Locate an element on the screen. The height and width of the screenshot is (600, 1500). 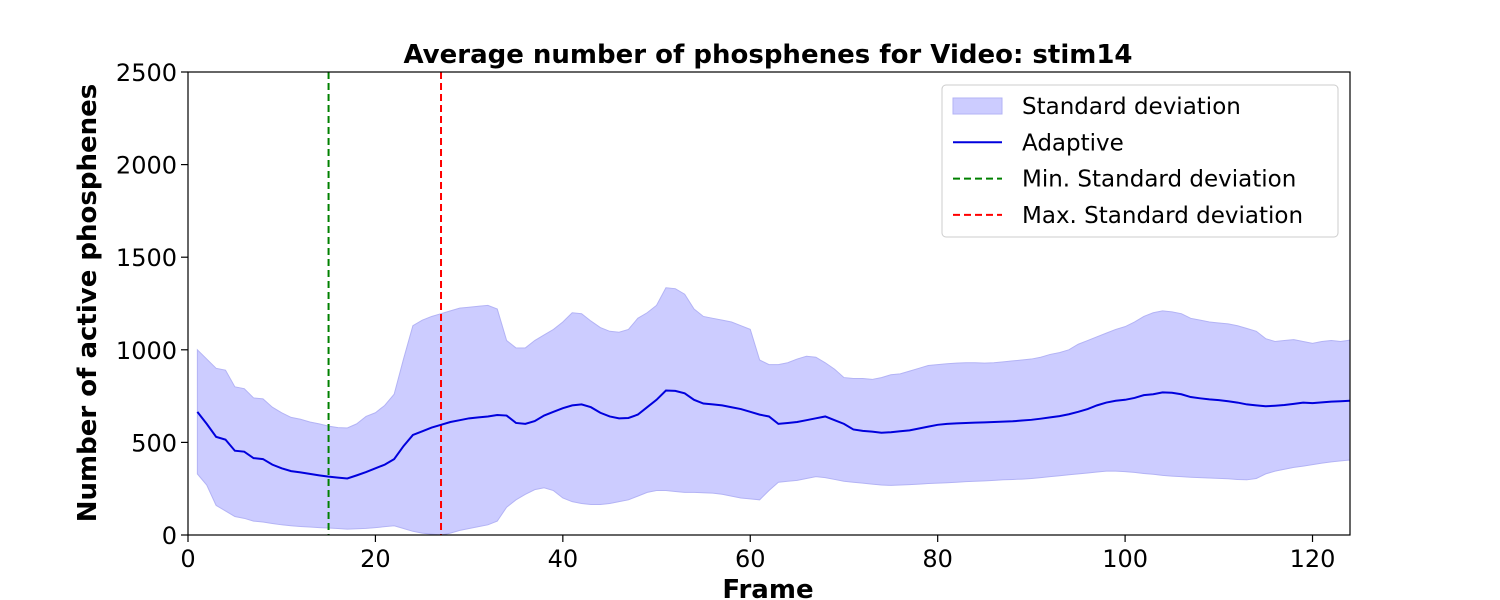
legend-box is located at coordinates (1140, 161).